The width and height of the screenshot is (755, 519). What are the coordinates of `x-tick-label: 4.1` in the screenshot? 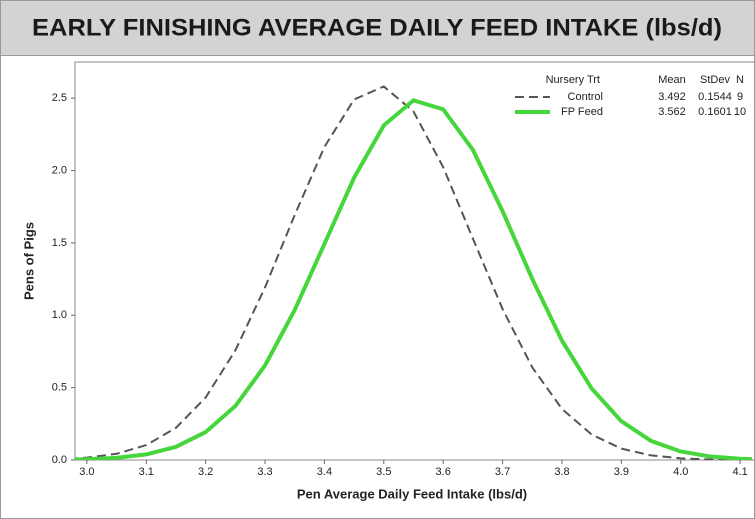 It's located at (739, 472).